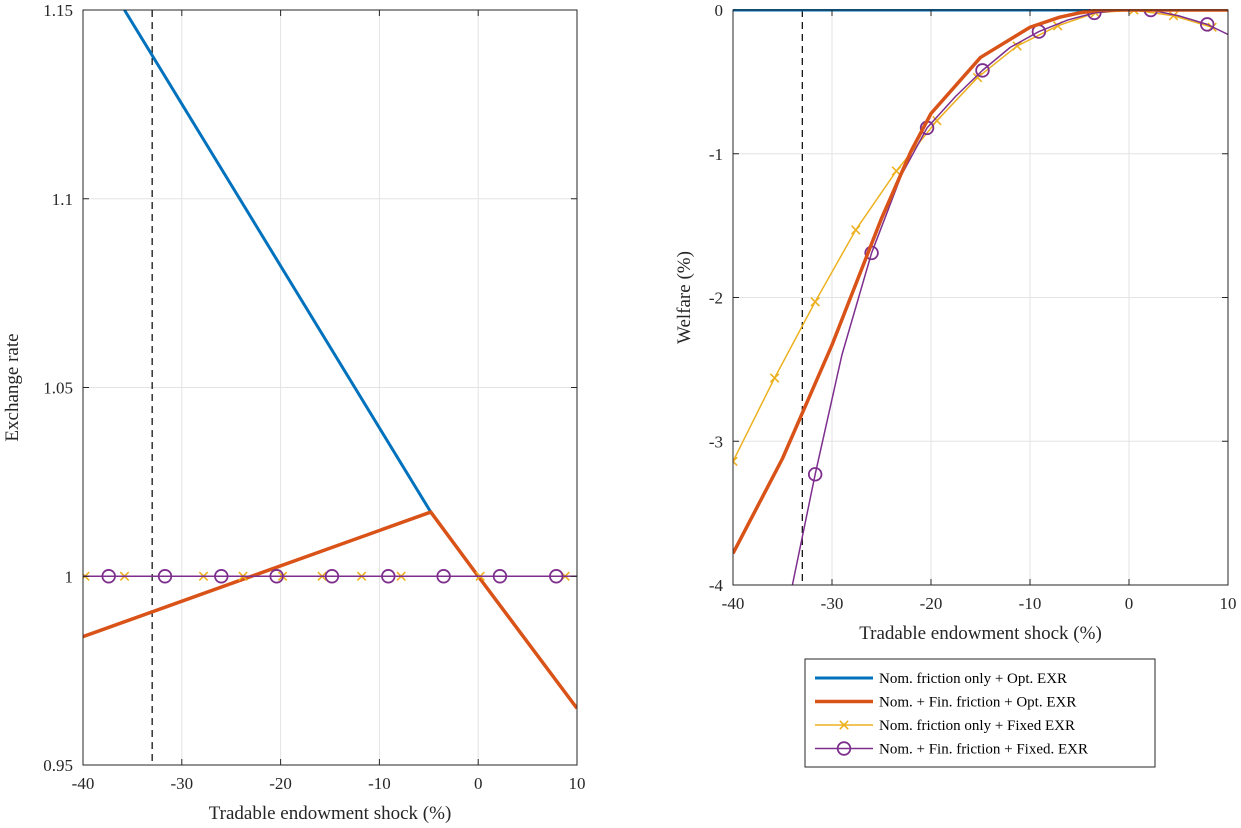 The image size is (1241, 828). Describe the element at coordinates (973, 679) in the screenshot. I see `legend-label: Nom. friction only + Opt. EXR` at that location.